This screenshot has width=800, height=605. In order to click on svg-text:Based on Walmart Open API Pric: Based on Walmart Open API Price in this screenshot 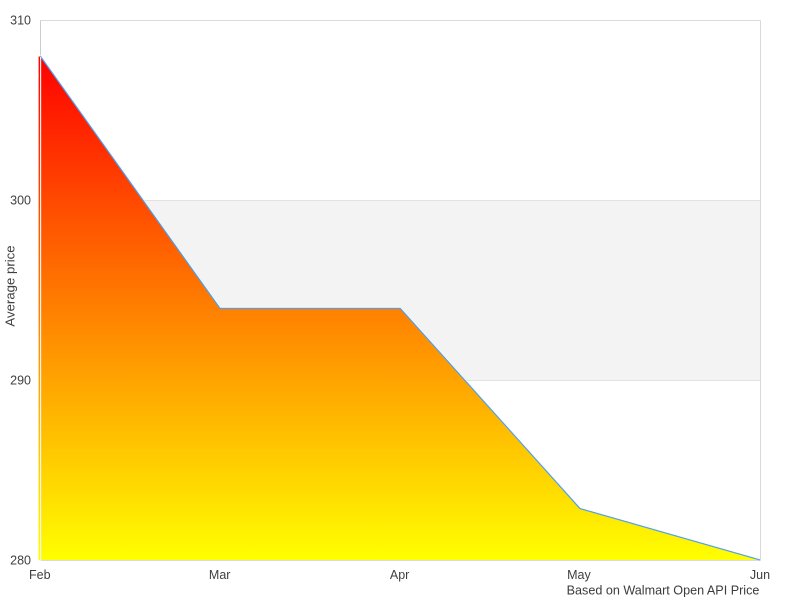, I will do `click(663, 590)`.